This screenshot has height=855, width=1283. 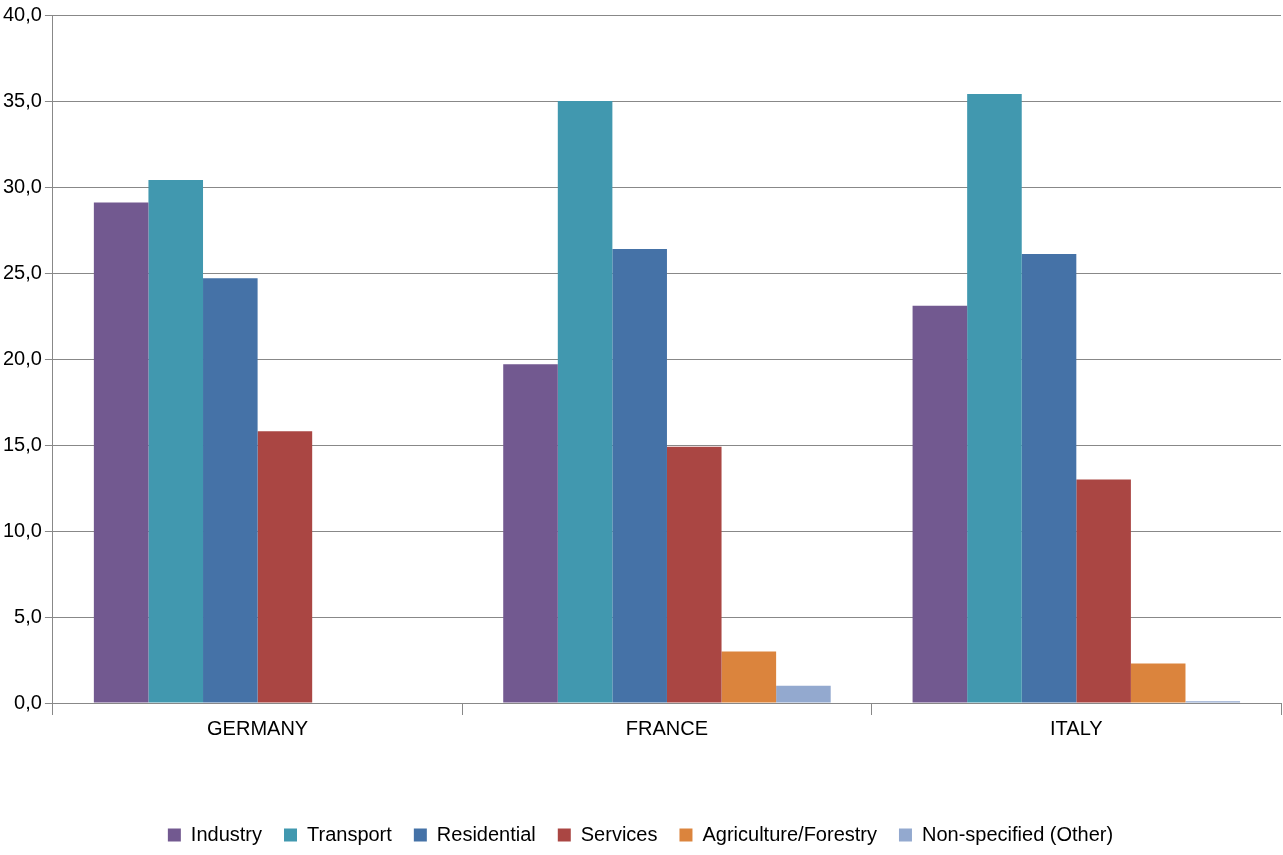 I want to click on legend-label: Industry, so click(x=226, y=833).